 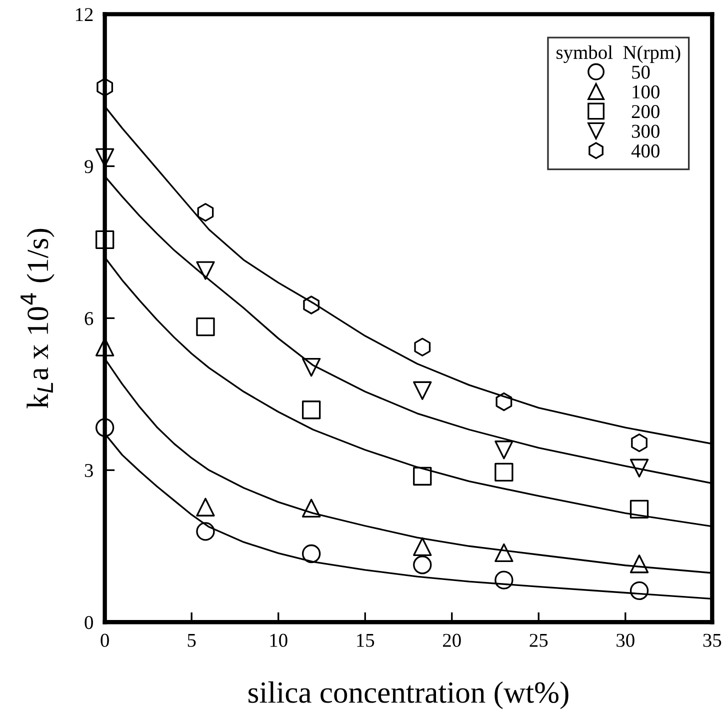 I want to click on legend-label: 50, so click(x=641, y=72).